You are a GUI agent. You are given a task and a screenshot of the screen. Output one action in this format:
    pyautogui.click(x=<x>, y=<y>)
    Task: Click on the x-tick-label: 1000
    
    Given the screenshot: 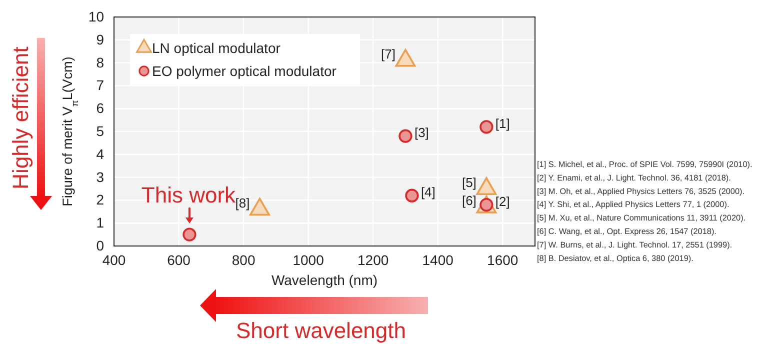 What is the action you would take?
    pyautogui.click(x=308, y=260)
    